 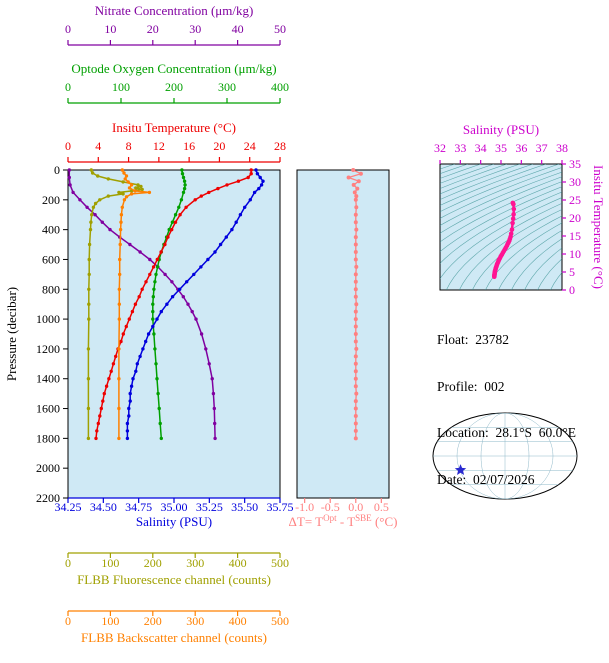 I want to click on tick-label: 34, so click(x=481, y=148).